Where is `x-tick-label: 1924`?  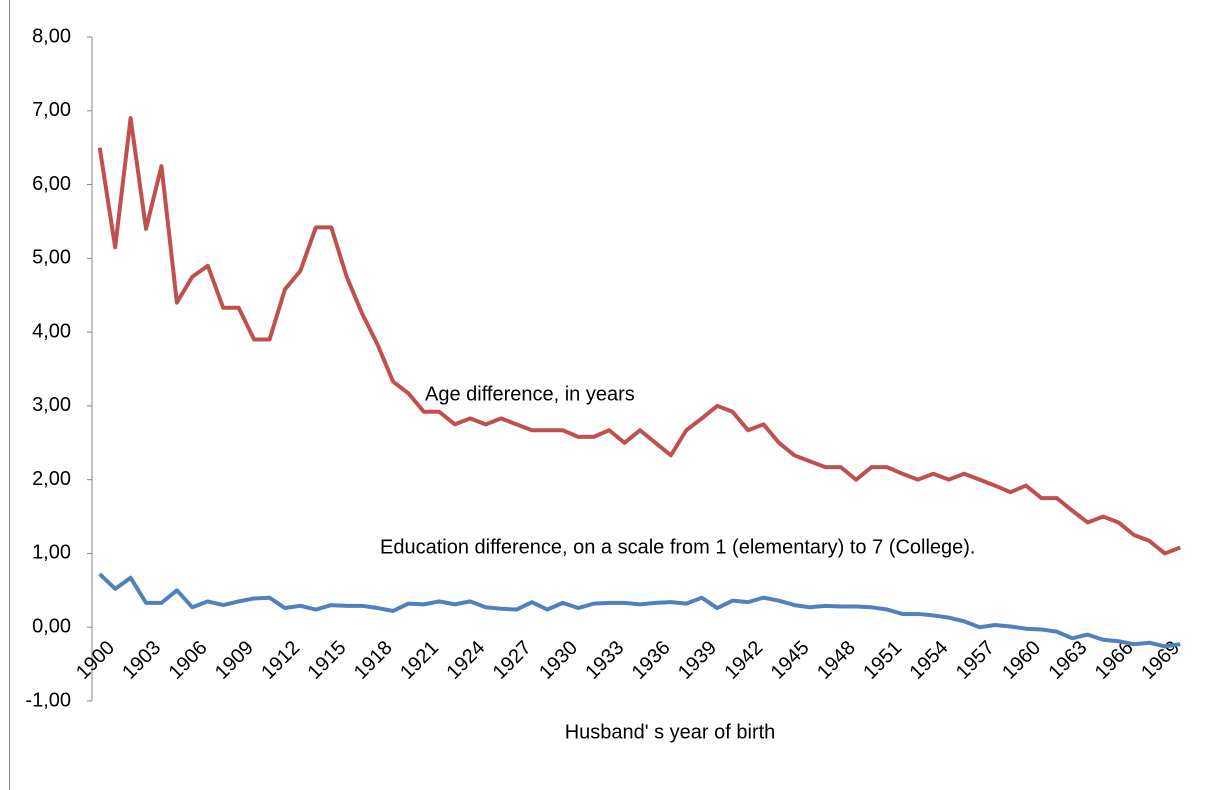
x-tick-label: 1924 is located at coordinates (465, 660).